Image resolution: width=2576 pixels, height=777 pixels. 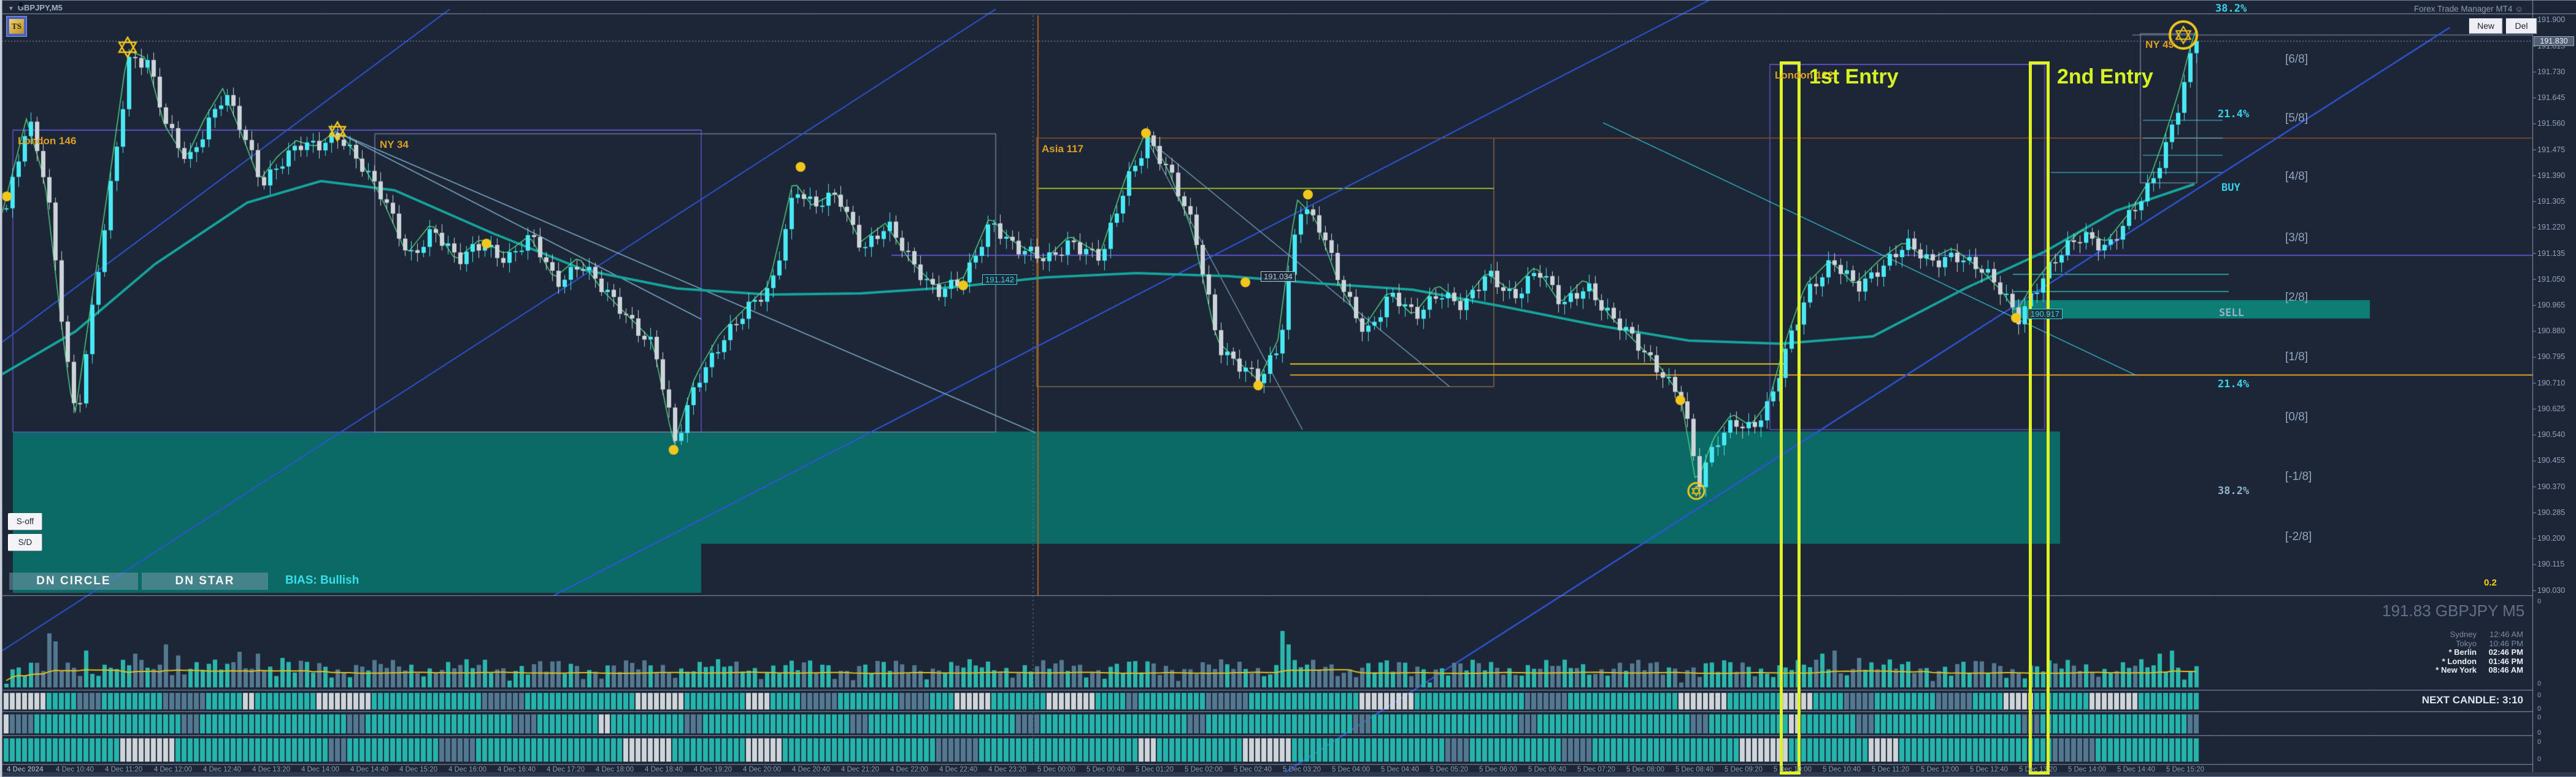 What do you see at coordinates (2296, 237) in the screenshot?
I see `murrey-level-label: [3/8]` at bounding box center [2296, 237].